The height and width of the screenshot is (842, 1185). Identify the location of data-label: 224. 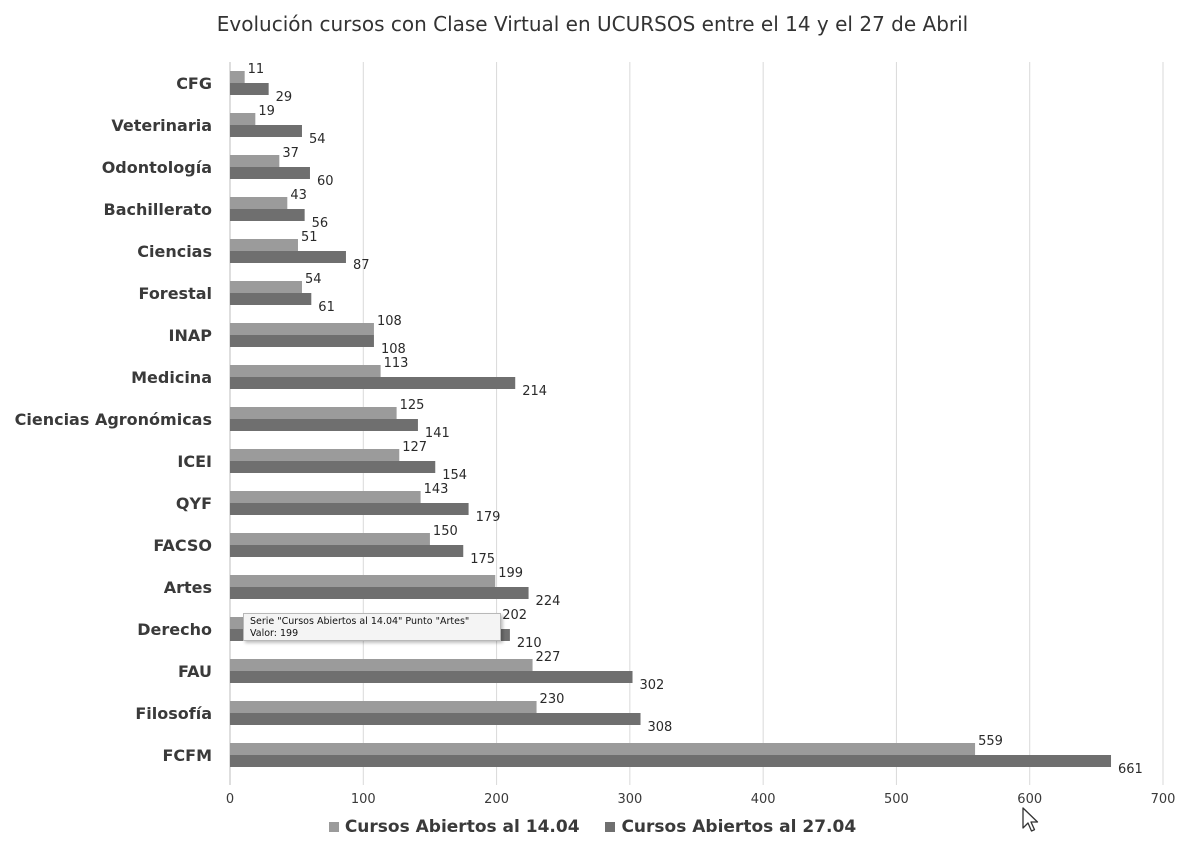
(548, 601).